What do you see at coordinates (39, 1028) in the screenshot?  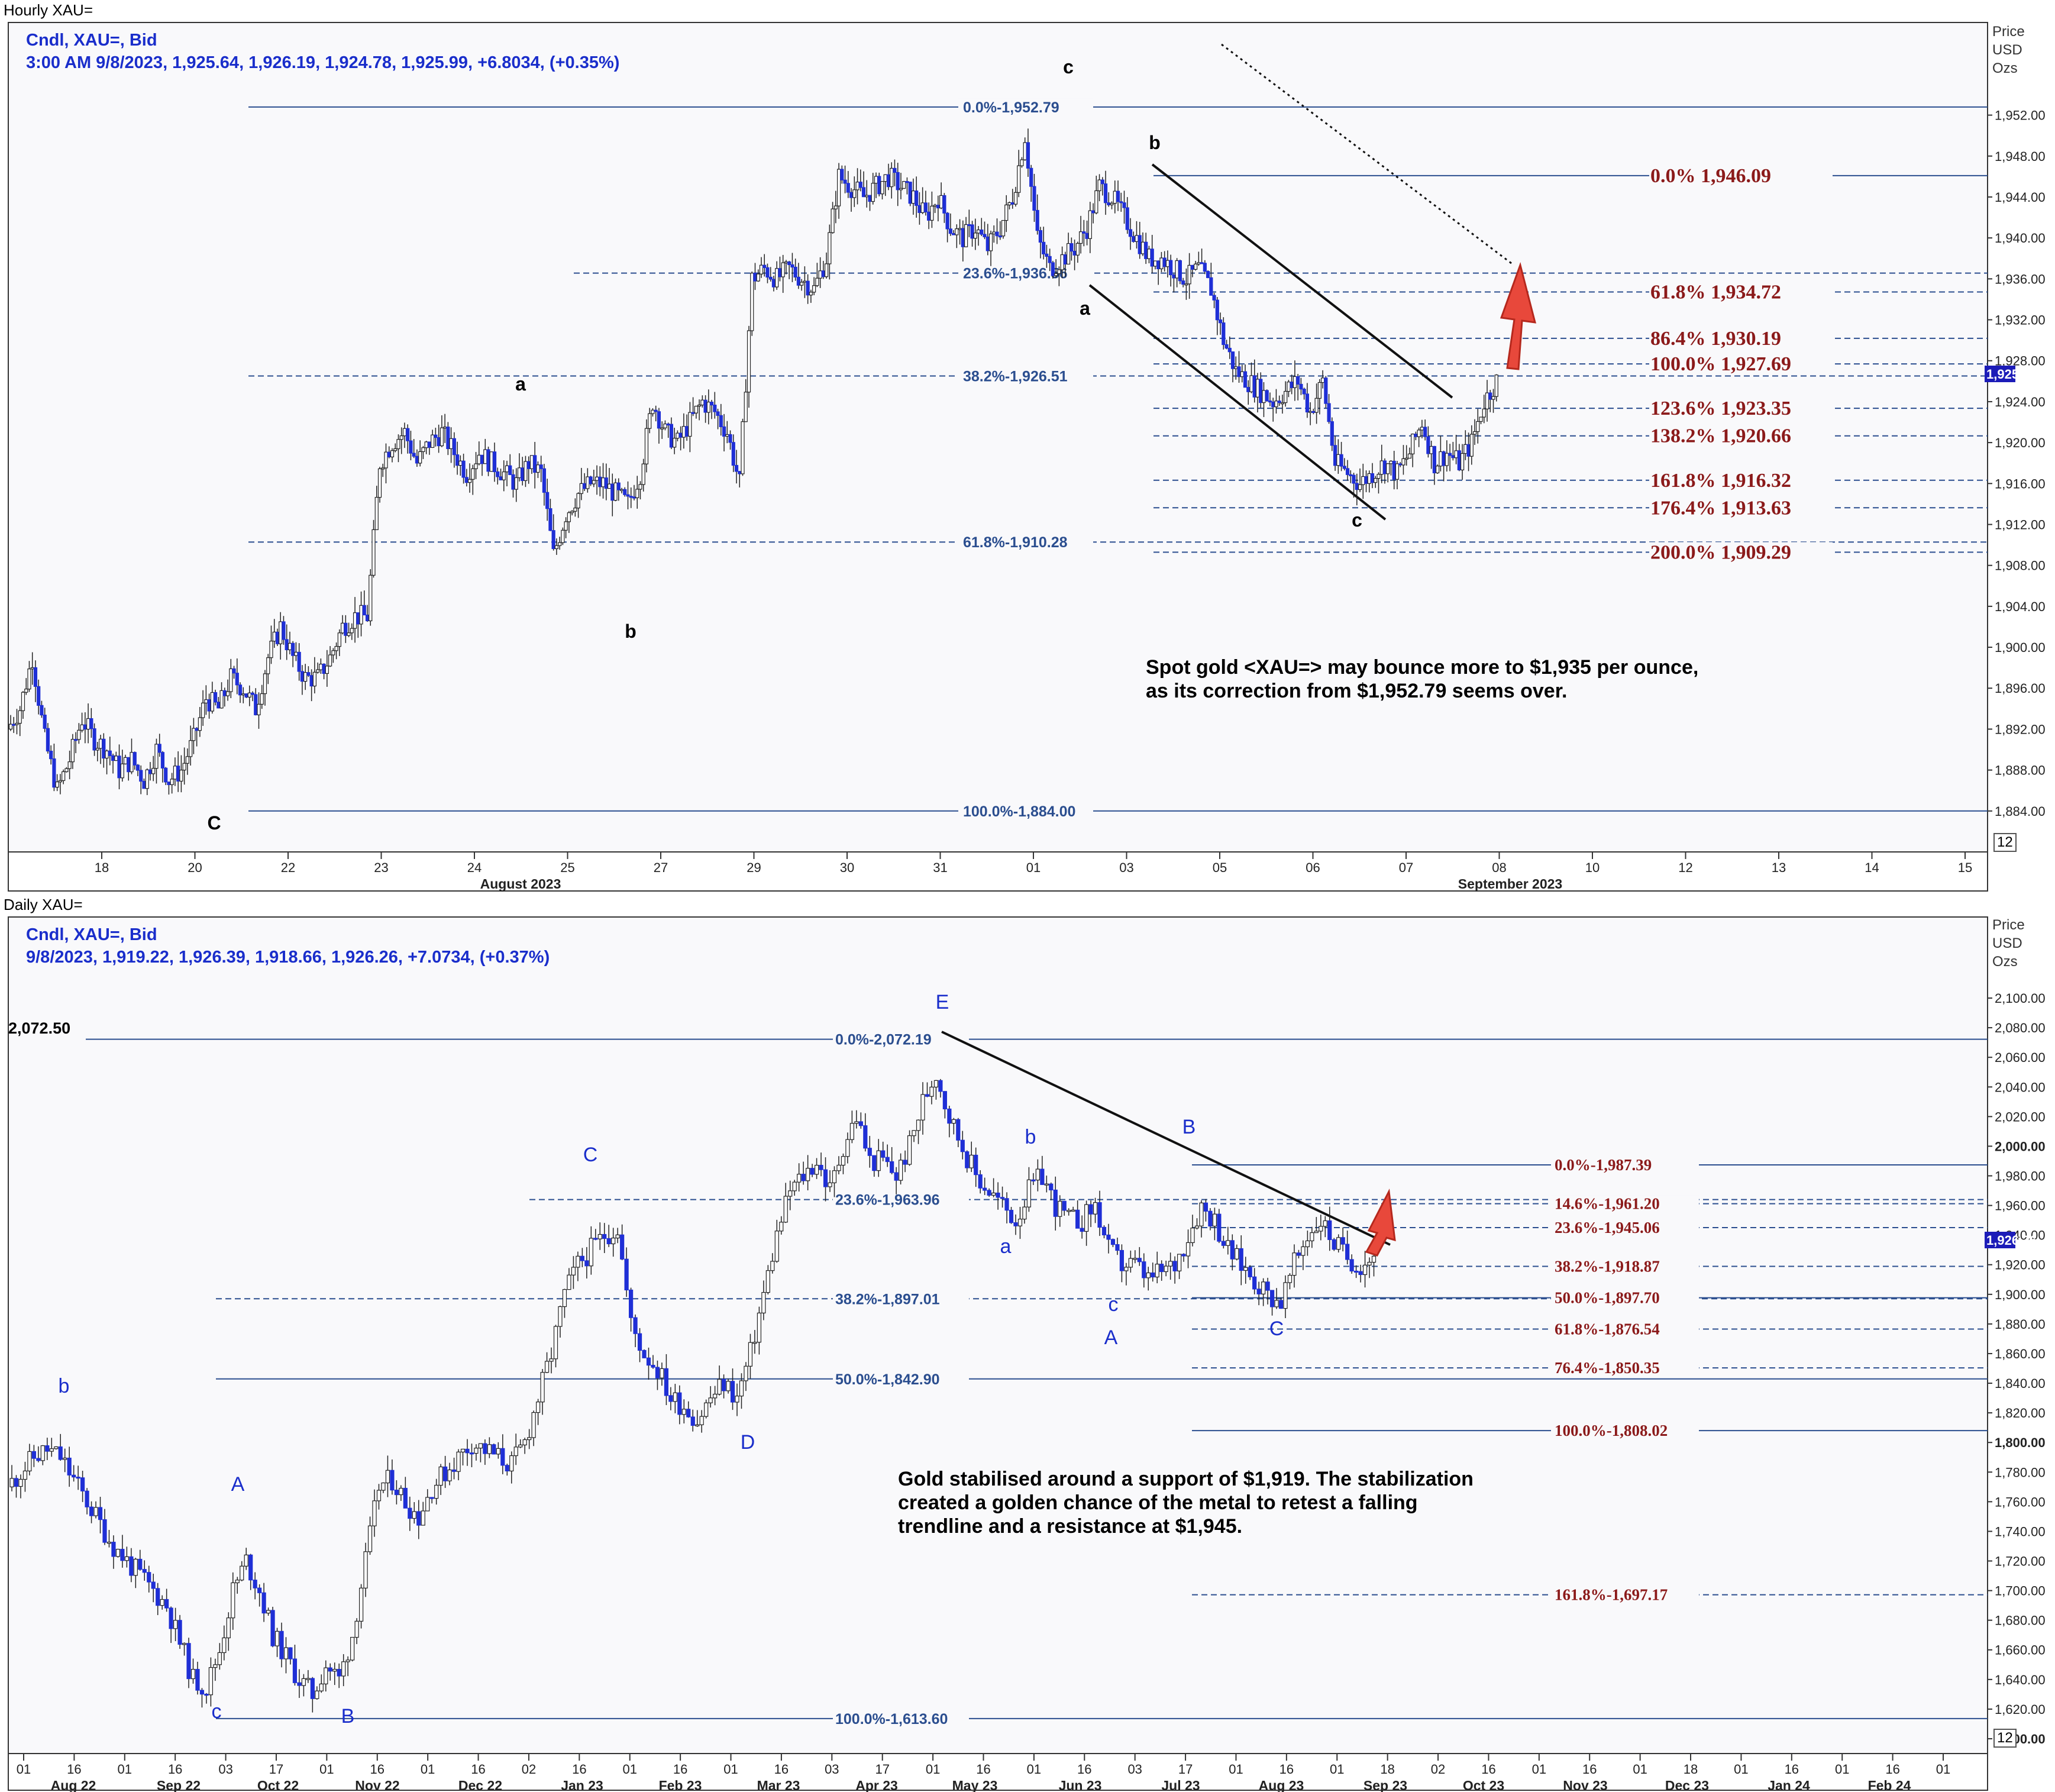 I see `daily-left-price-label: 2,072.50` at bounding box center [39, 1028].